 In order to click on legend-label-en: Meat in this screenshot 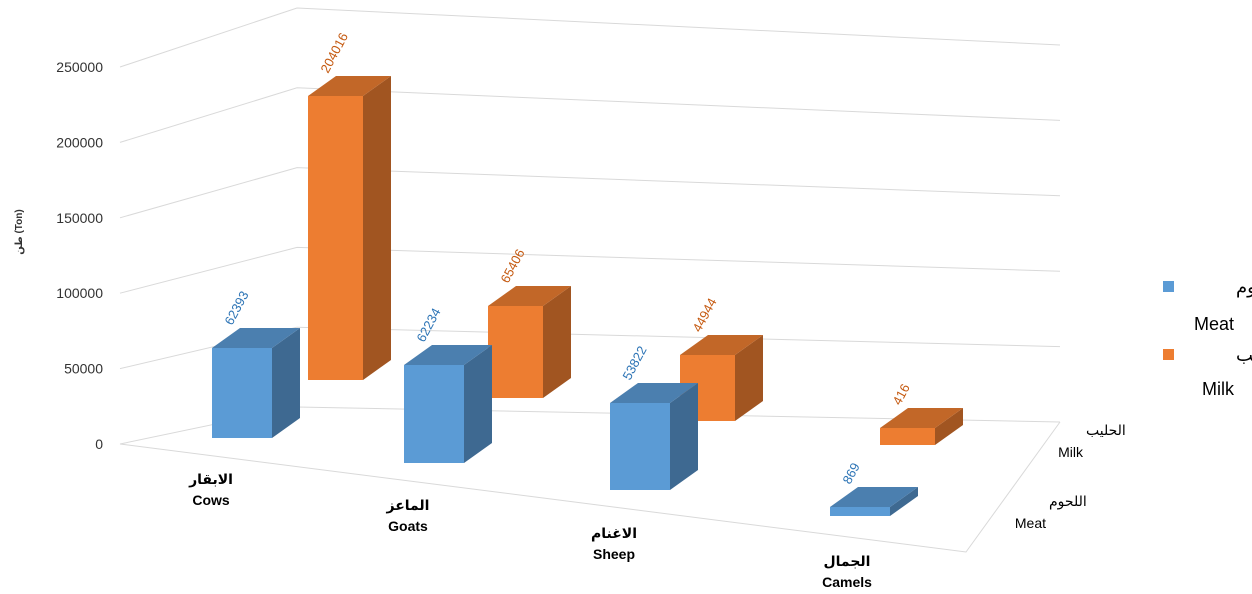, I will do `click(1214, 324)`.